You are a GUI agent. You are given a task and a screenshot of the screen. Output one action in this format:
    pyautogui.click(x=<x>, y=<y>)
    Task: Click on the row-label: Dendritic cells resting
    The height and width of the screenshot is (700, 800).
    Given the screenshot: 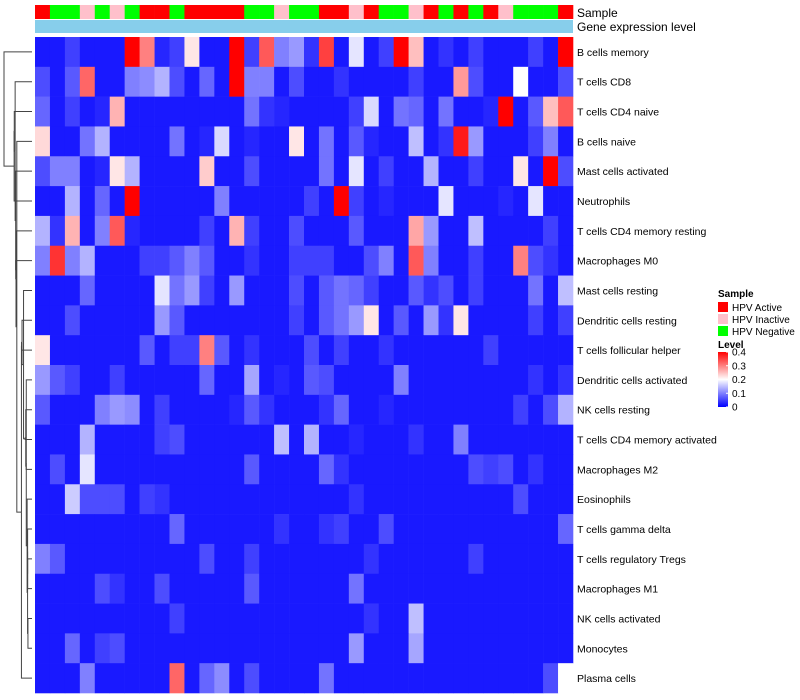 What is the action you would take?
    pyautogui.click(x=627, y=321)
    